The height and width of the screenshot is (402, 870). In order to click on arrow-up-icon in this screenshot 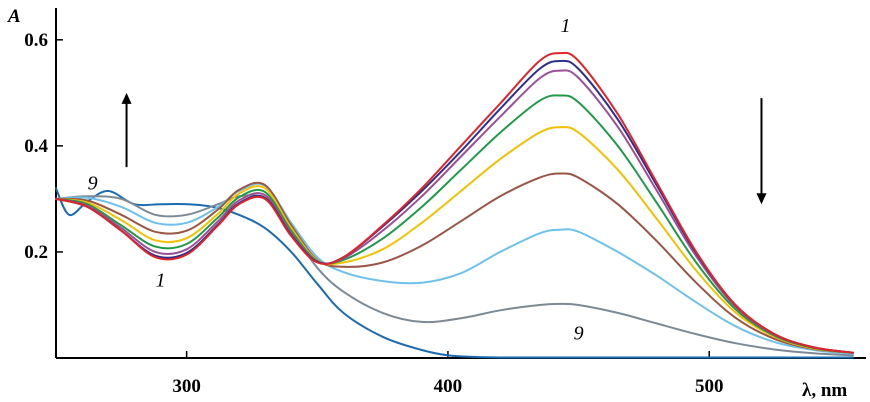, I will do `click(126, 130)`.